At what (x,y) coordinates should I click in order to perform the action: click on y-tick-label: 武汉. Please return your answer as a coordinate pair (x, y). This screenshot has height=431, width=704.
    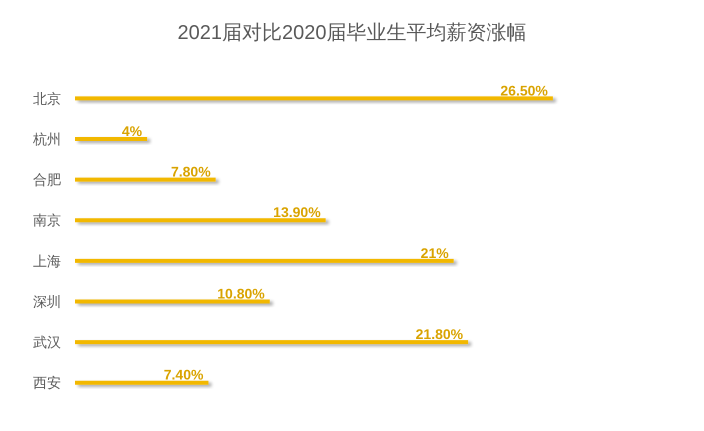
    Looking at the image, I should click on (47, 342).